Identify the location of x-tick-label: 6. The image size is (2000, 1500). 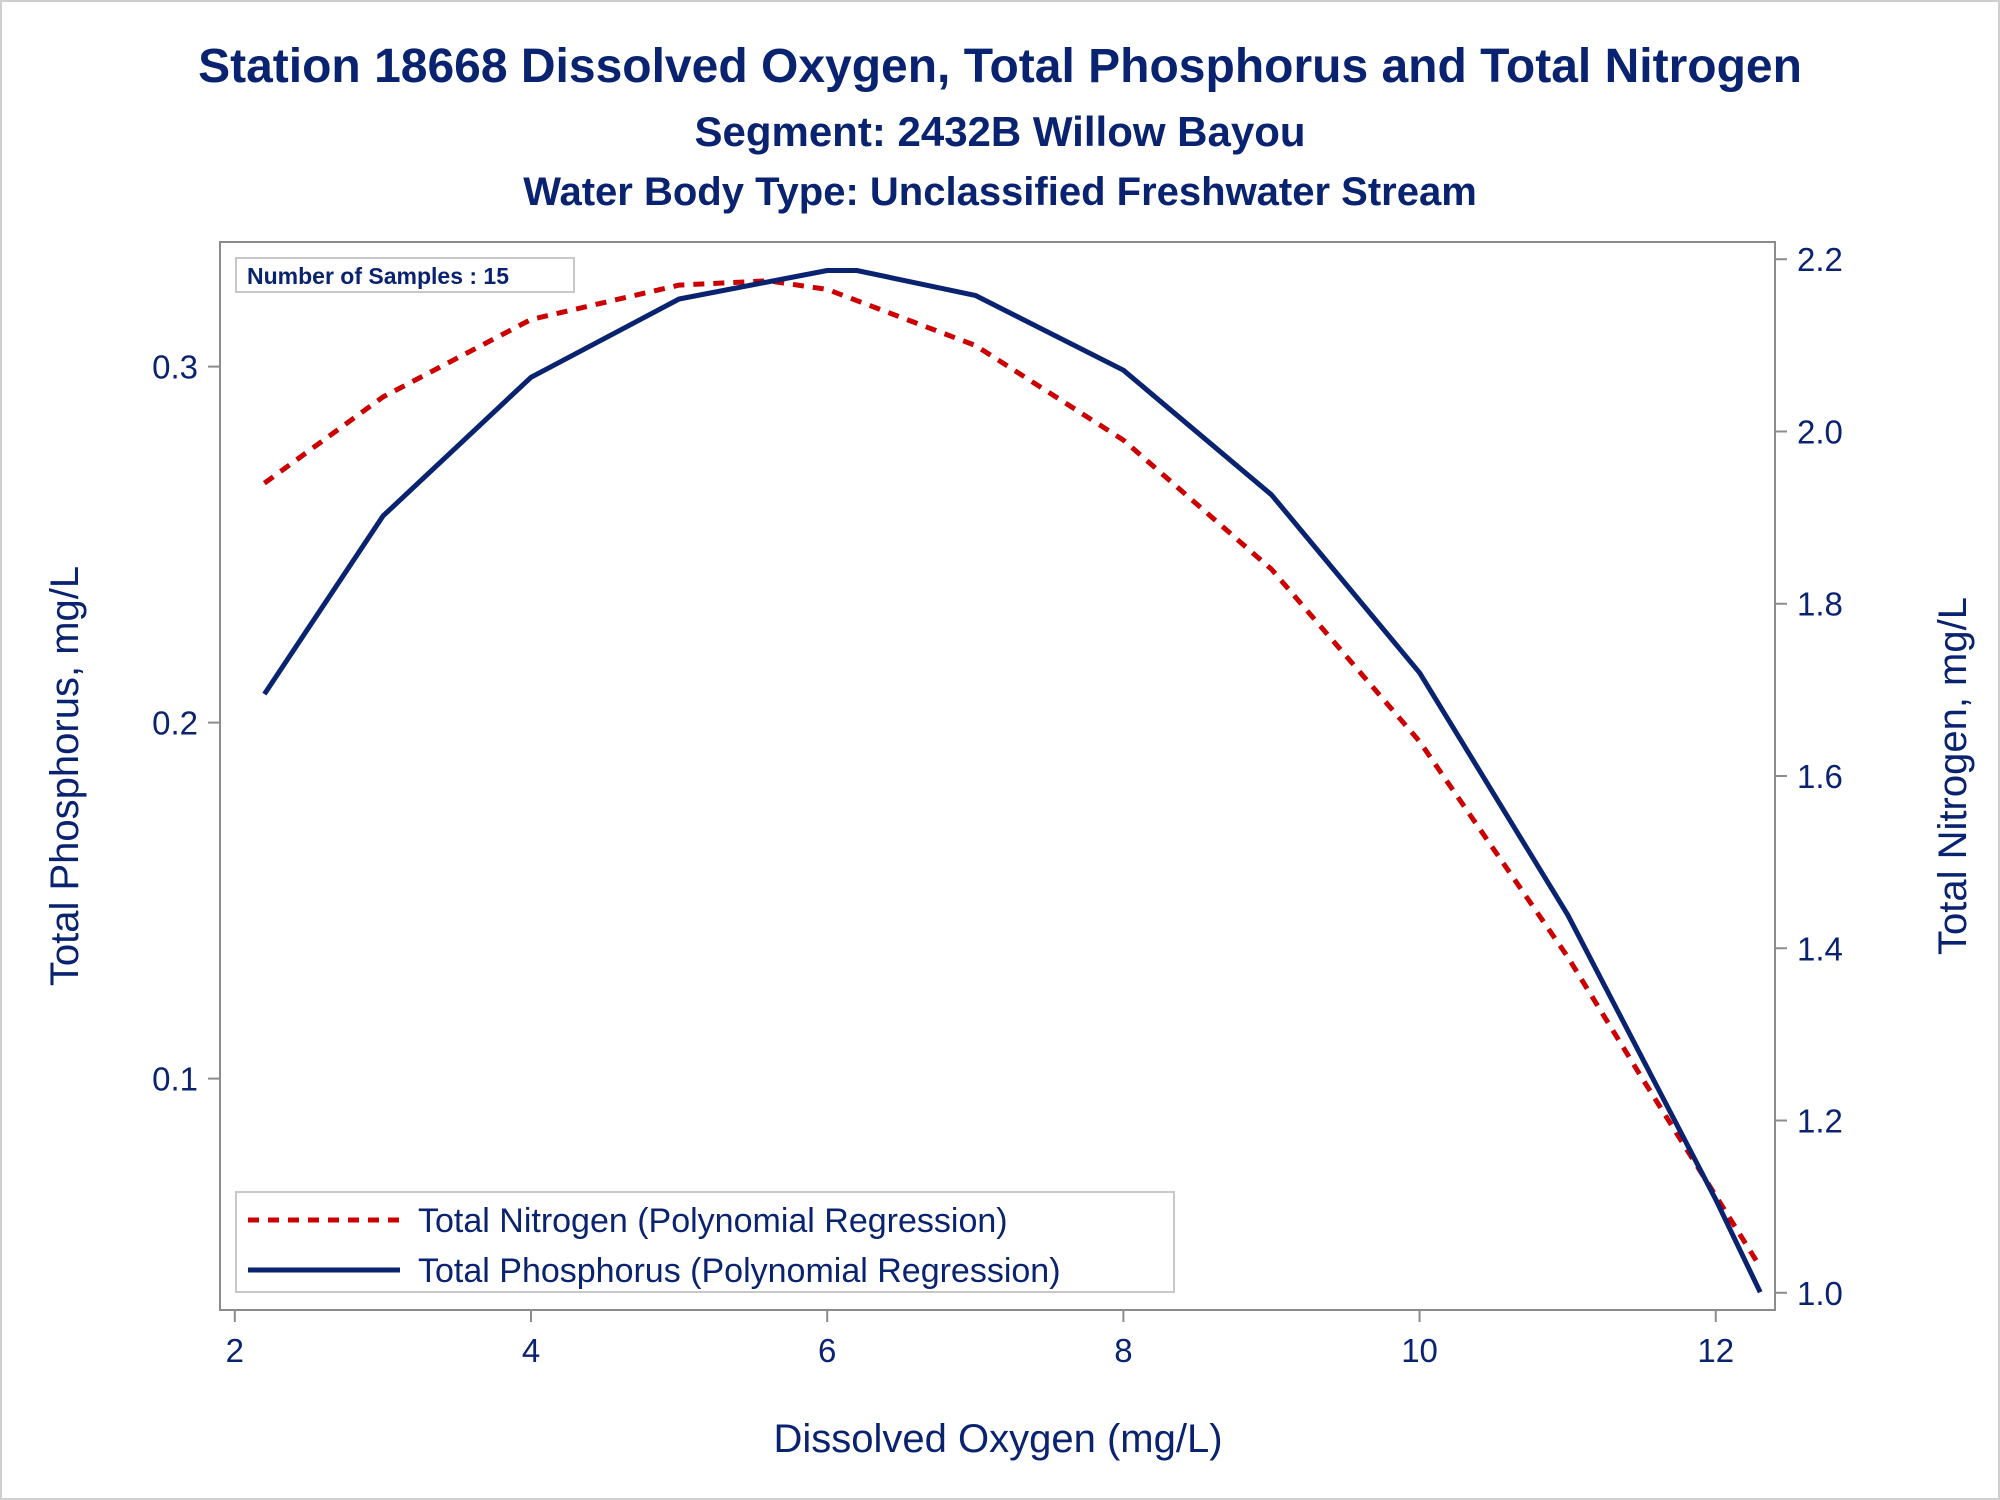
(827, 1350).